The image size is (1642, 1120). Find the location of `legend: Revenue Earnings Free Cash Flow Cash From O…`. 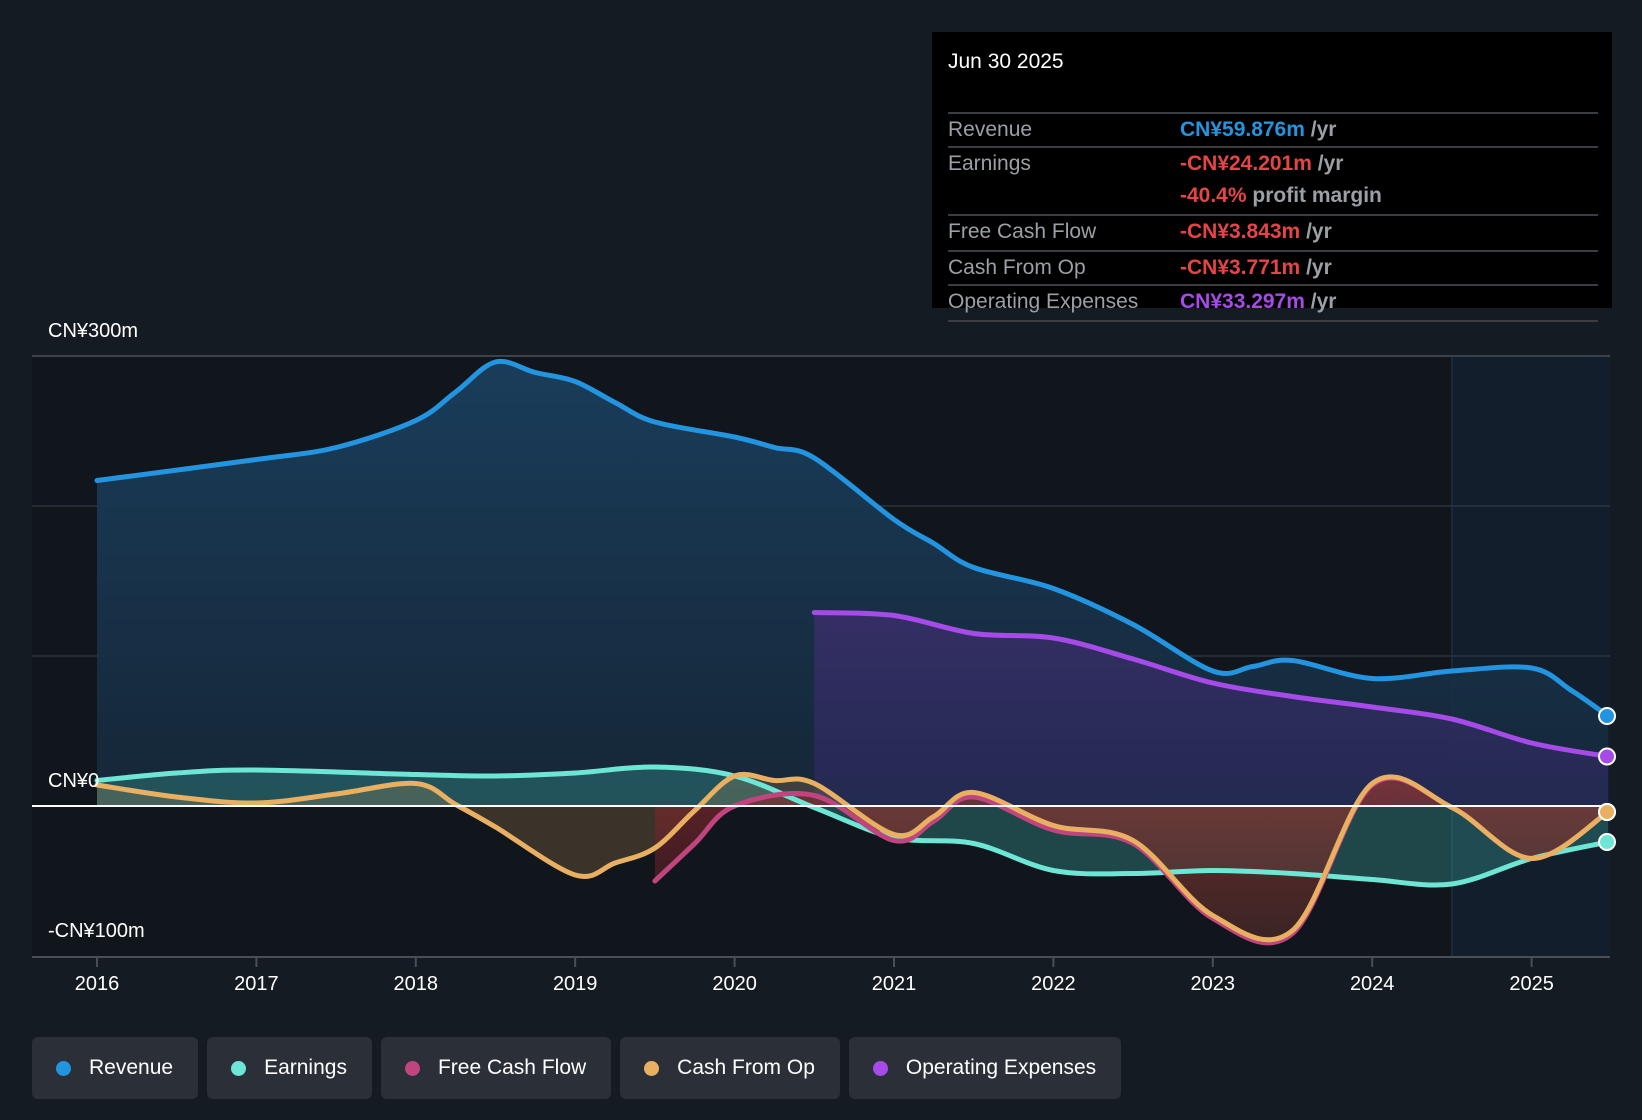

legend: Revenue Earnings Free Cash Flow Cash From O… is located at coordinates (577, 1068).